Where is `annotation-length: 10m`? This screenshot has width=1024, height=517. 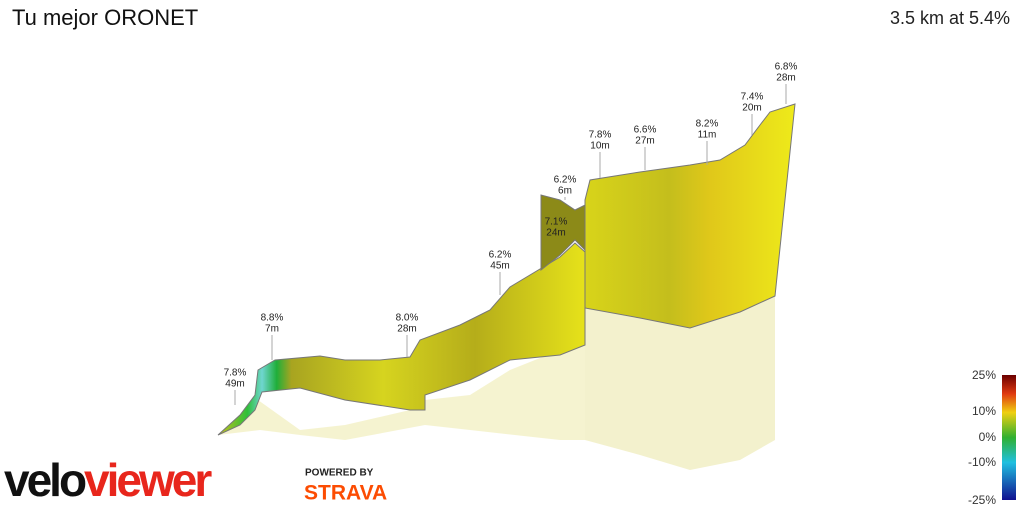 annotation-length: 10m is located at coordinates (599, 146).